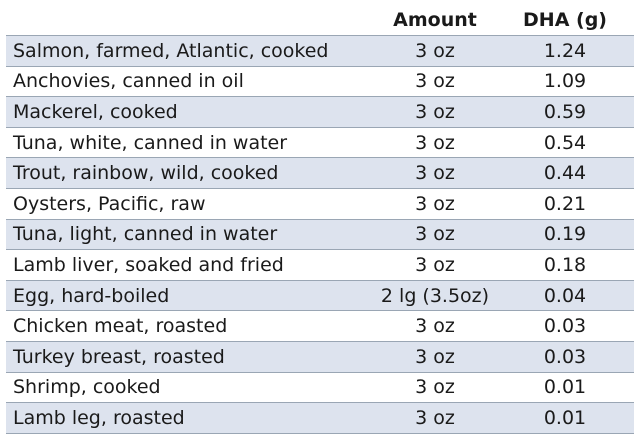 The height and width of the screenshot is (434, 639). Describe the element at coordinates (145, 234) in the screenshot. I see `food-cell: Tuna, light, canned in water` at that location.